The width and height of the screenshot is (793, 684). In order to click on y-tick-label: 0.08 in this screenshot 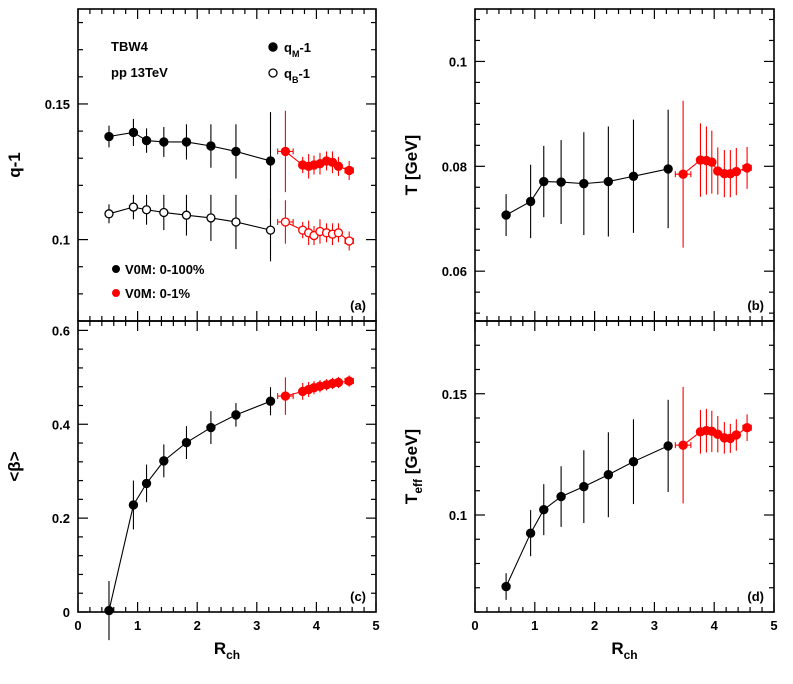, I will do `click(454, 166)`.